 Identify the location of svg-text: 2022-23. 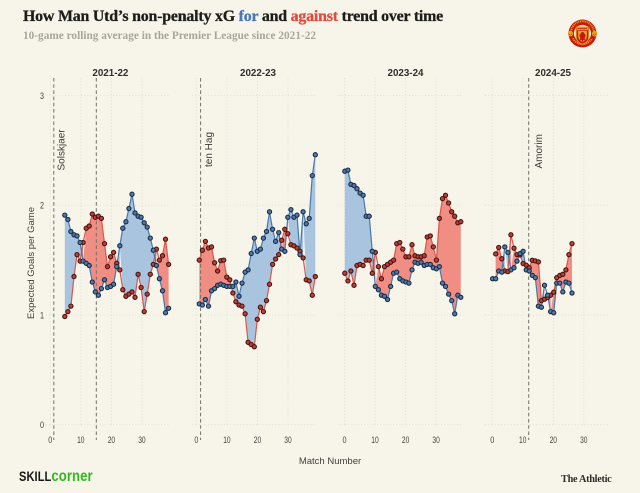
(258, 73).